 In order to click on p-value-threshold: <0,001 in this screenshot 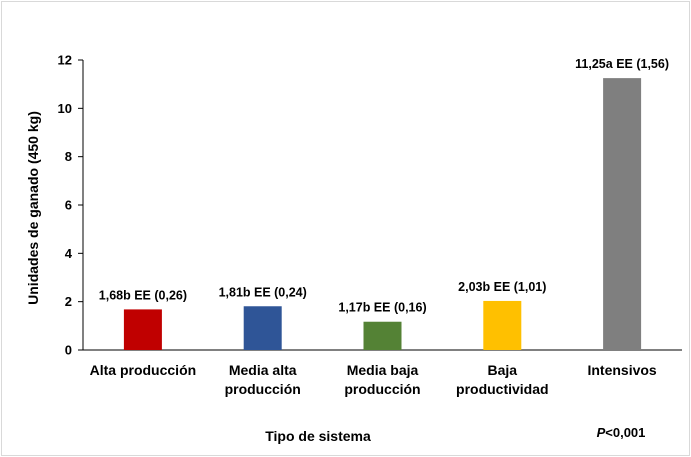, I will do `click(625, 432)`.